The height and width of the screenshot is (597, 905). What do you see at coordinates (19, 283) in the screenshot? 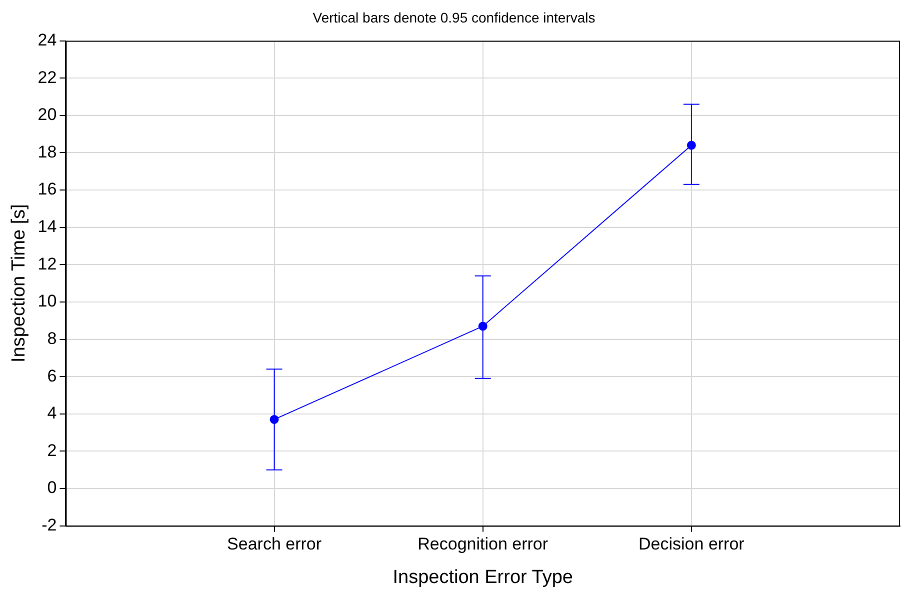
I see `y-axis-title: Inspection Time [s]` at bounding box center [19, 283].